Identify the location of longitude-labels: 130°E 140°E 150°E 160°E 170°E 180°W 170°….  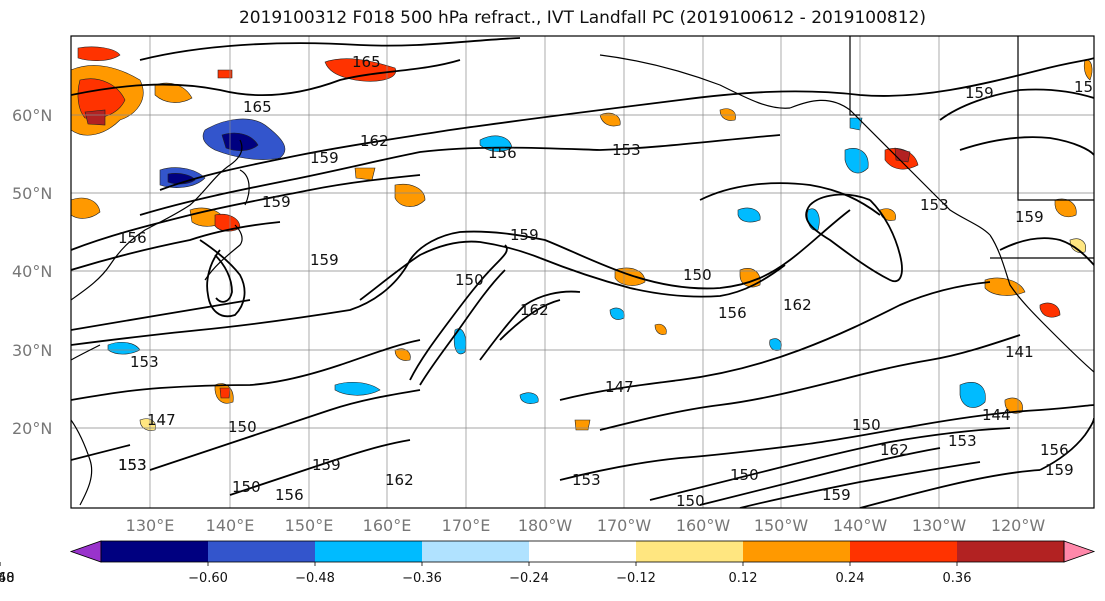
(586, 525).